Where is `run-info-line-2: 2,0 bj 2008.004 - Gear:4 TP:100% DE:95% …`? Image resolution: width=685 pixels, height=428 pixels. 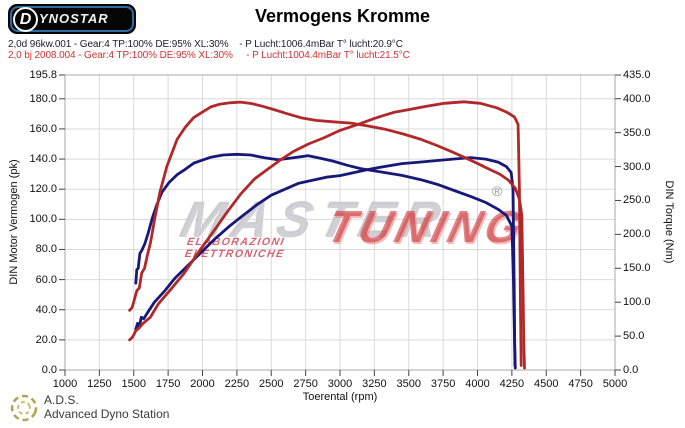
run-info-line-2: 2,0 bj 2008.004 - Gear:4 TP:100% DE:95% … is located at coordinates (209, 55).